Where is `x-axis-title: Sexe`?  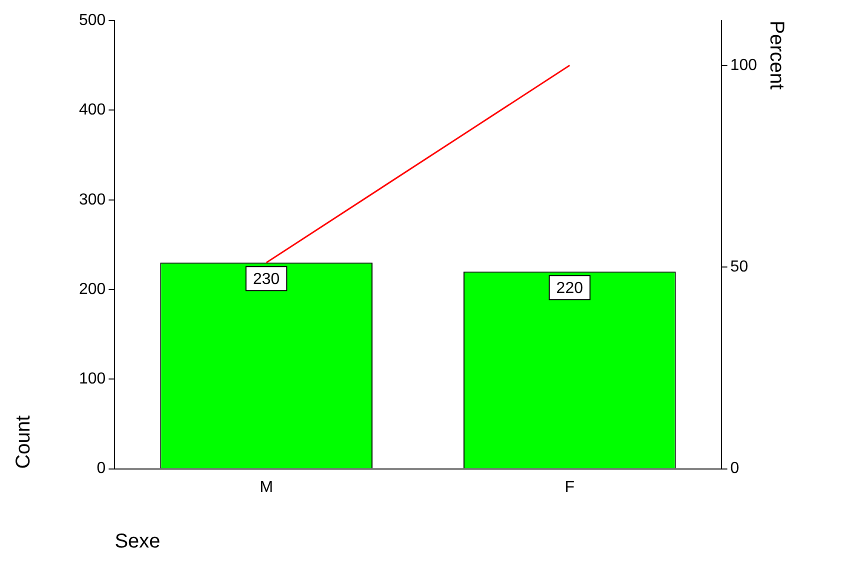
x-axis-title: Sexe is located at coordinates (137, 541).